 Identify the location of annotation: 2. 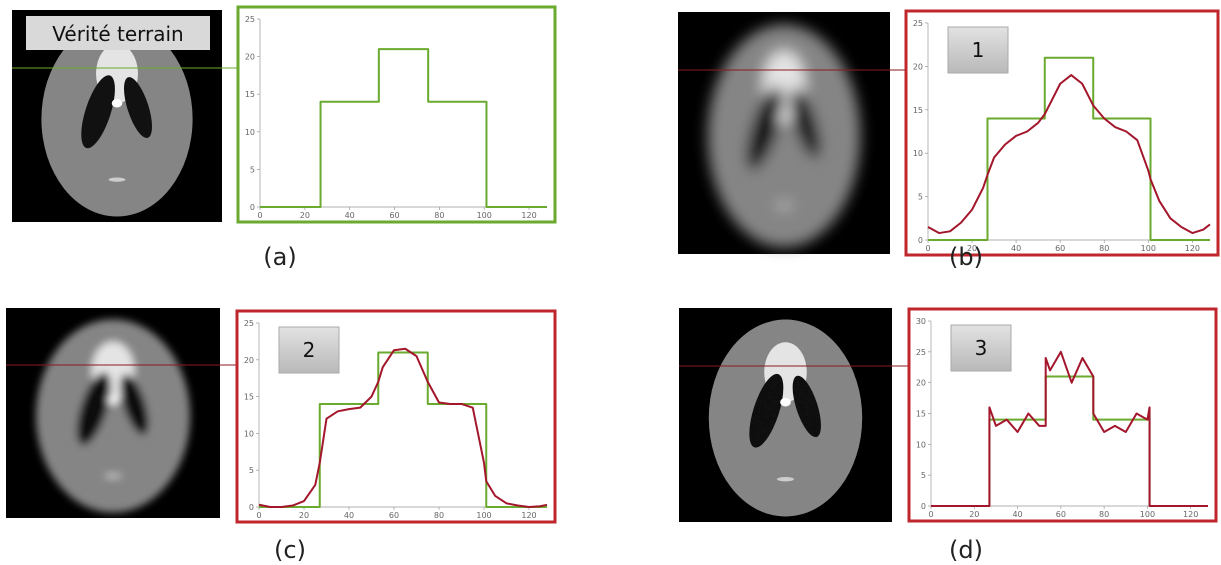
(309, 350).